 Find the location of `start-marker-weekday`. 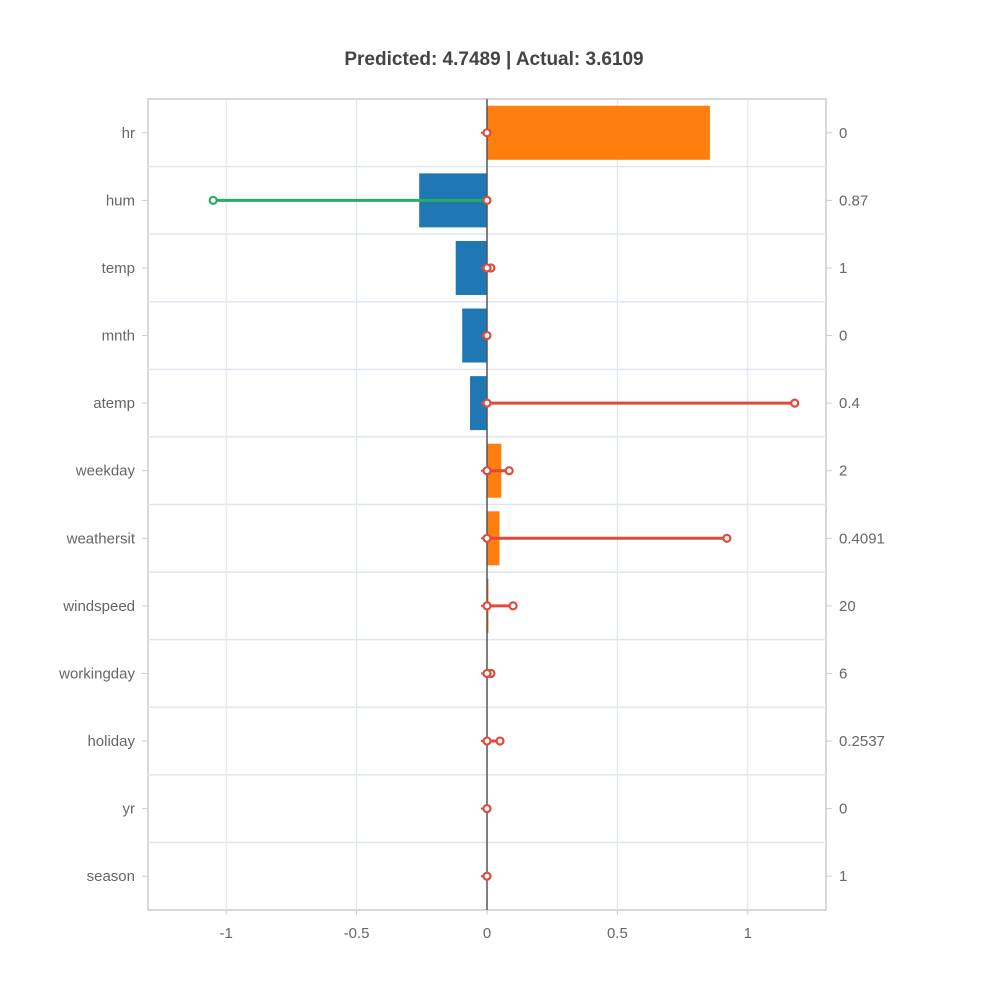

start-marker-weekday is located at coordinates (487, 471).